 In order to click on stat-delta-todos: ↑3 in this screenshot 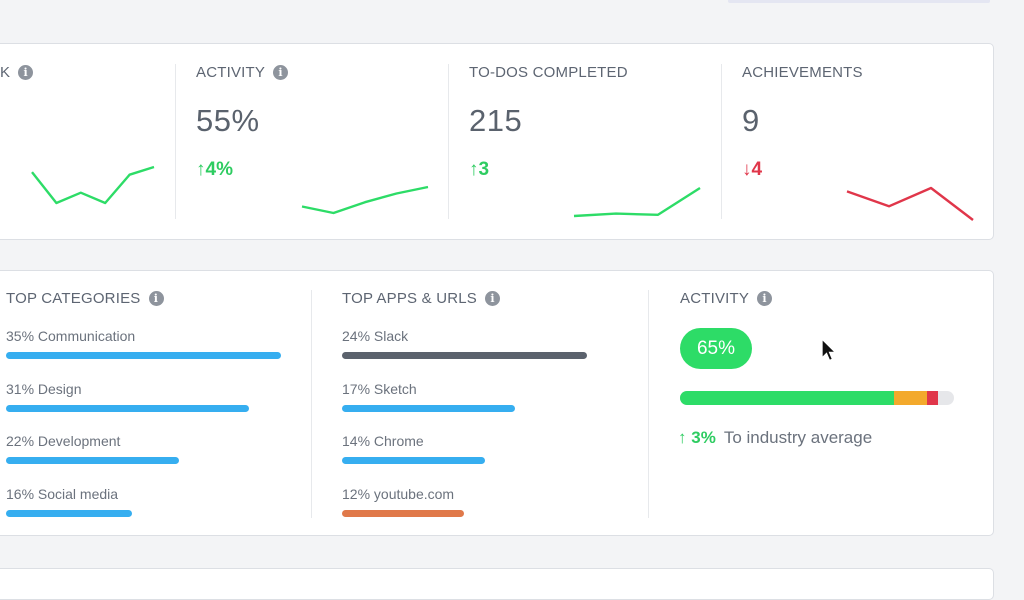, I will do `click(479, 169)`.